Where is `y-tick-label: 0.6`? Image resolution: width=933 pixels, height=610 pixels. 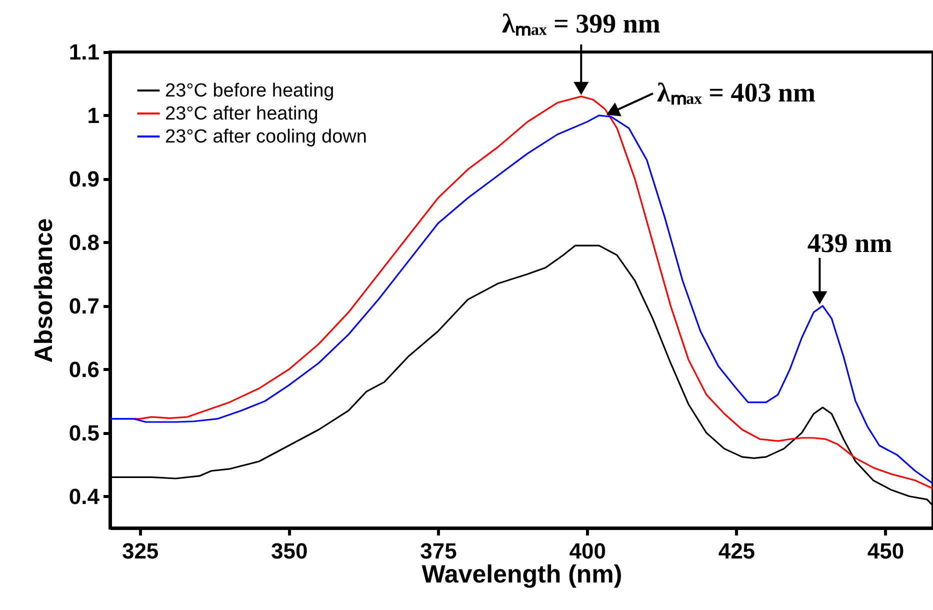 y-tick-label: 0.6 is located at coordinates (84, 369).